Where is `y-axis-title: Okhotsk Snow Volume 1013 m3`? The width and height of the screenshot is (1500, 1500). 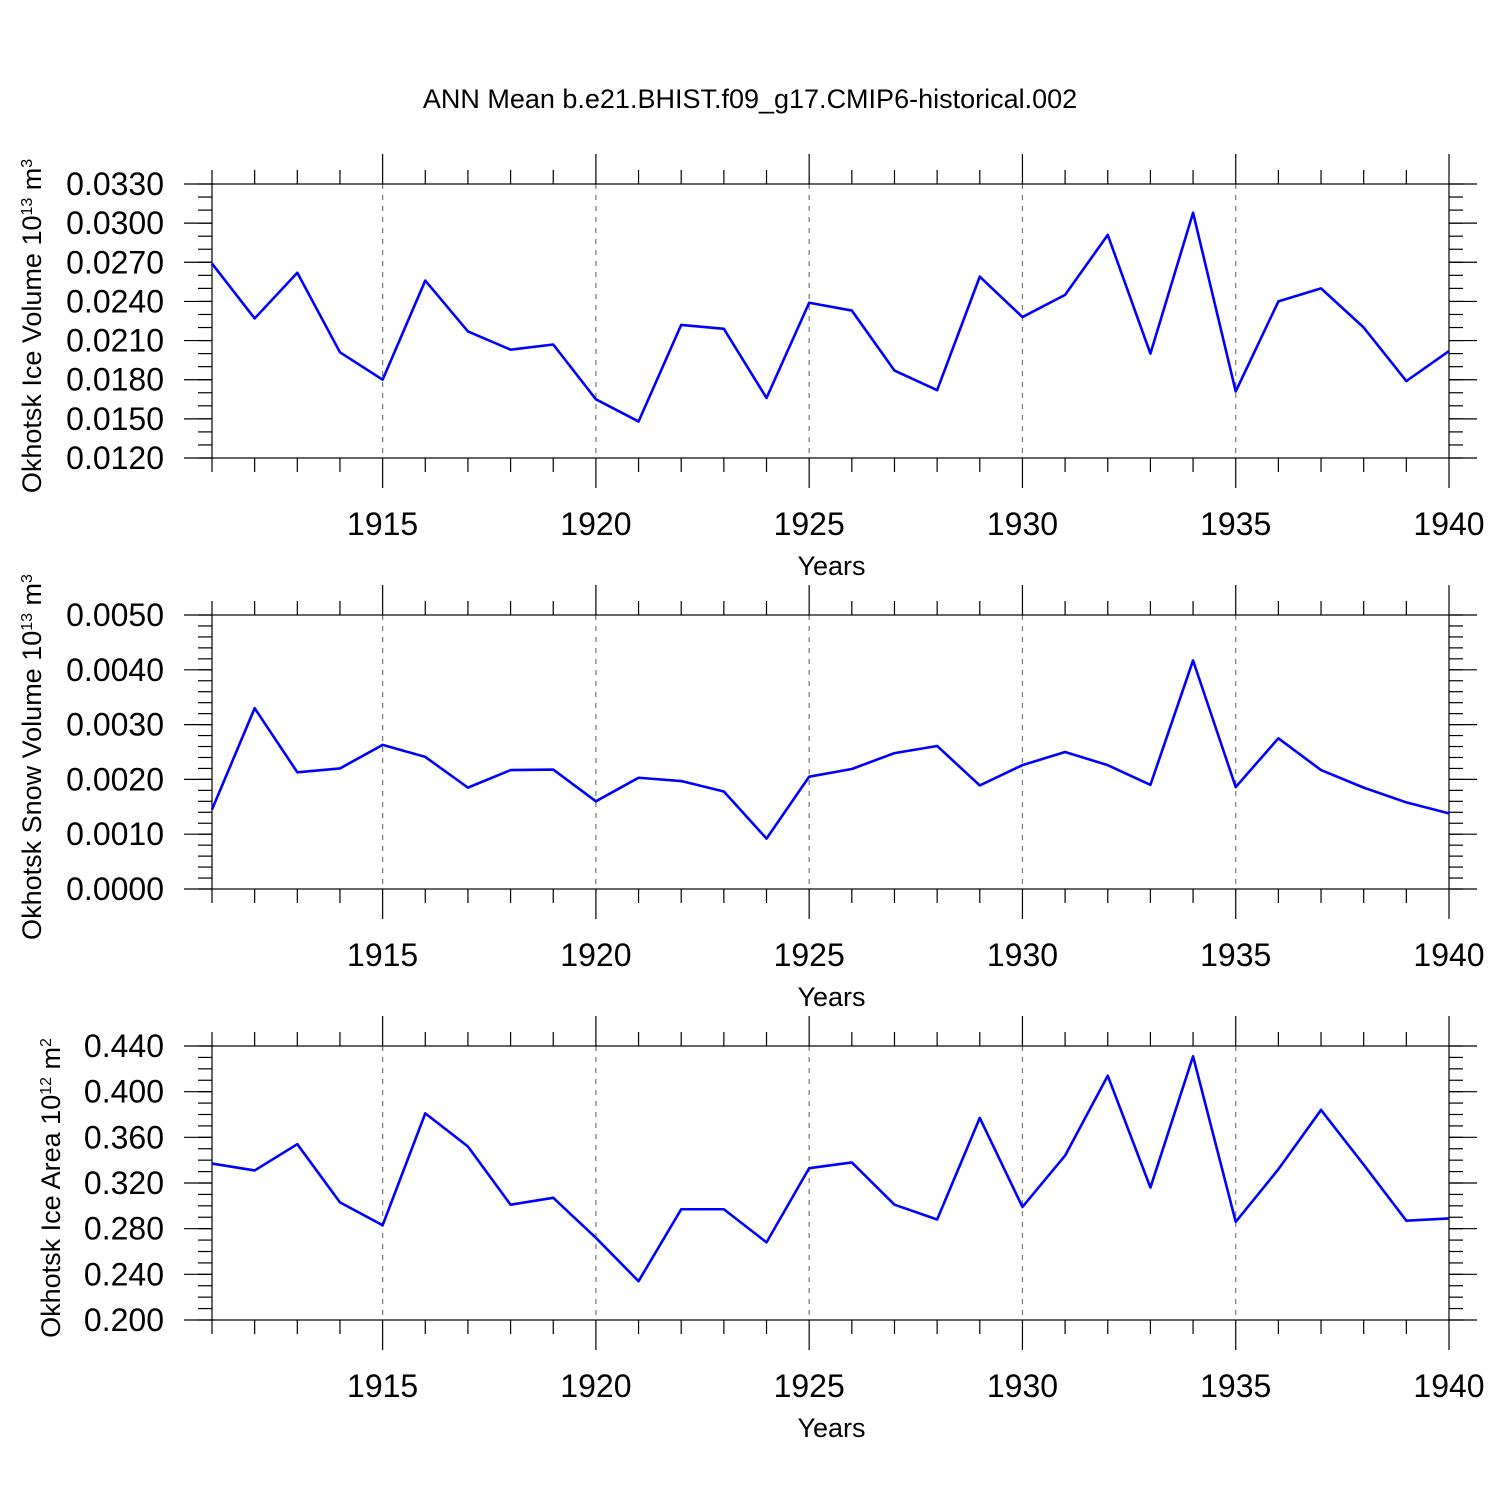 y-axis-title: Okhotsk Snow Volume 1013 m3 is located at coordinates (32, 757).